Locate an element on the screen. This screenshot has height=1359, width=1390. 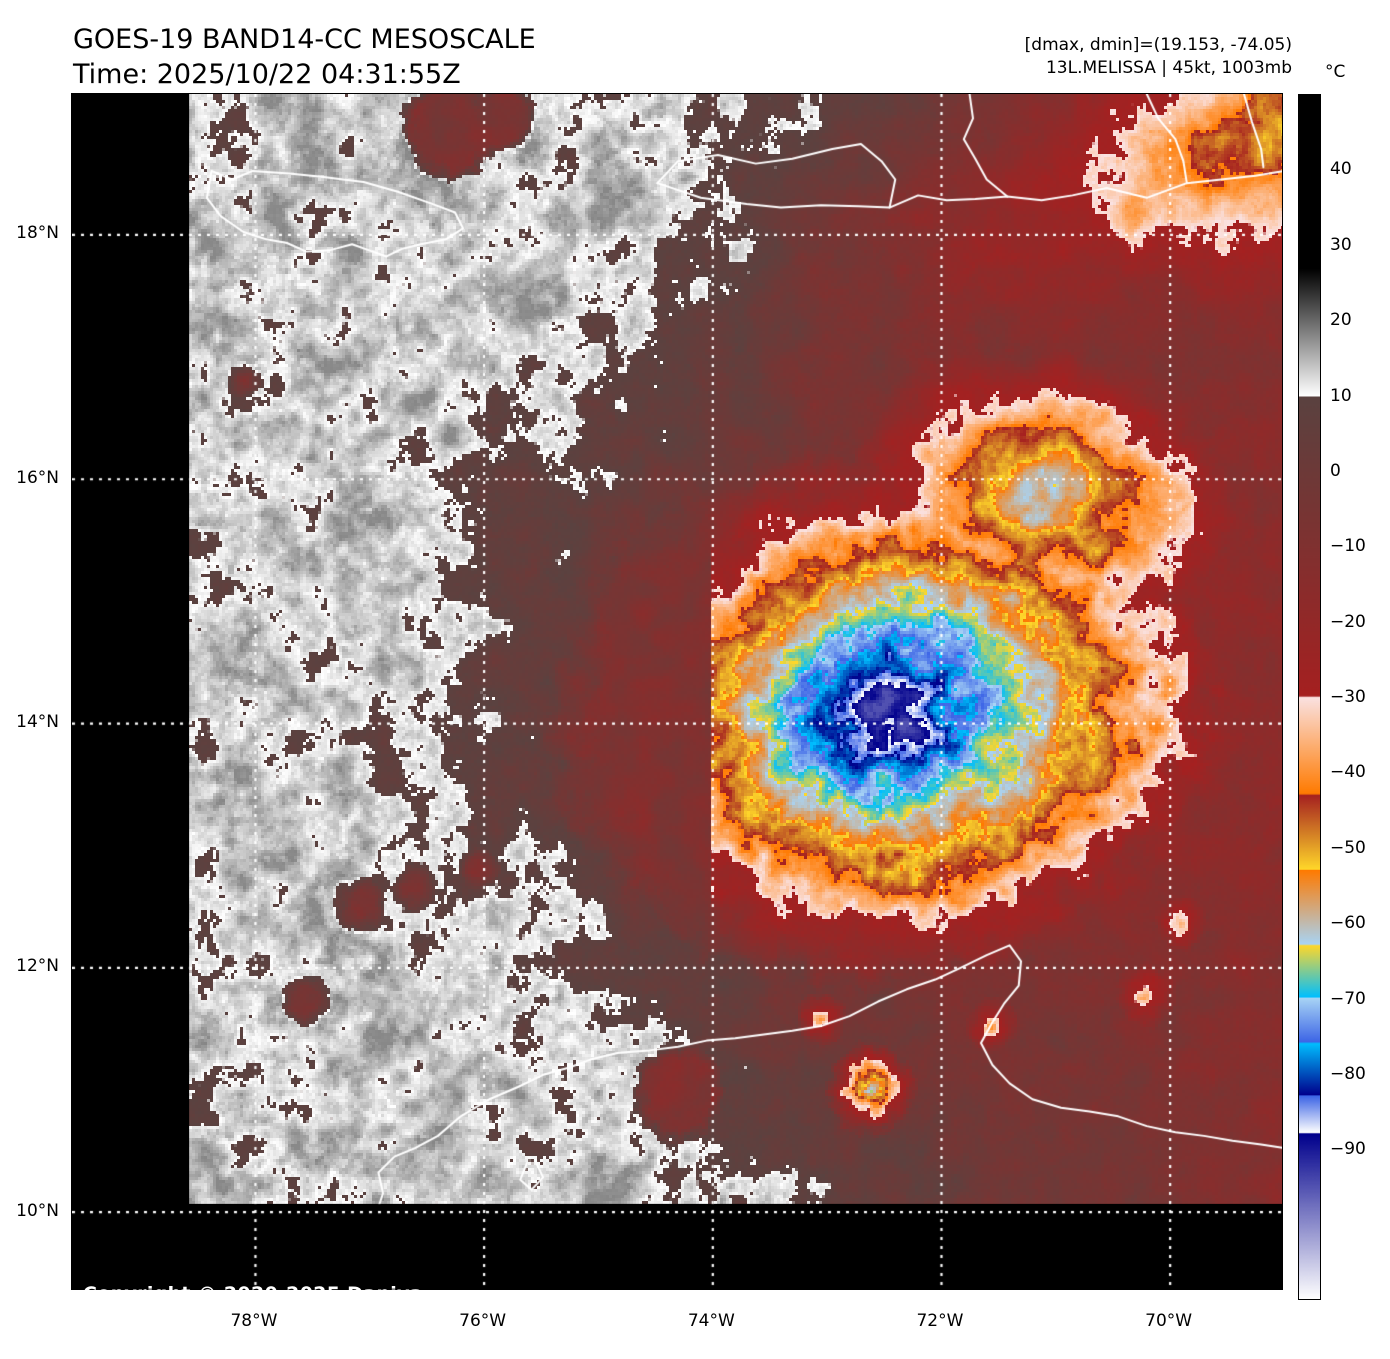
dminmax-text: [dmax, dmin]=(19.153, -74.05) is located at coordinates (1158, 45).